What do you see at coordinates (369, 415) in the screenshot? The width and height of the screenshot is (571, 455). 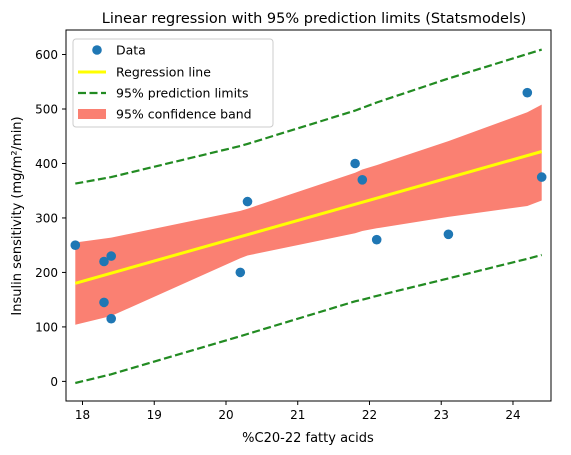 I see `x-tick-label: 22` at bounding box center [369, 415].